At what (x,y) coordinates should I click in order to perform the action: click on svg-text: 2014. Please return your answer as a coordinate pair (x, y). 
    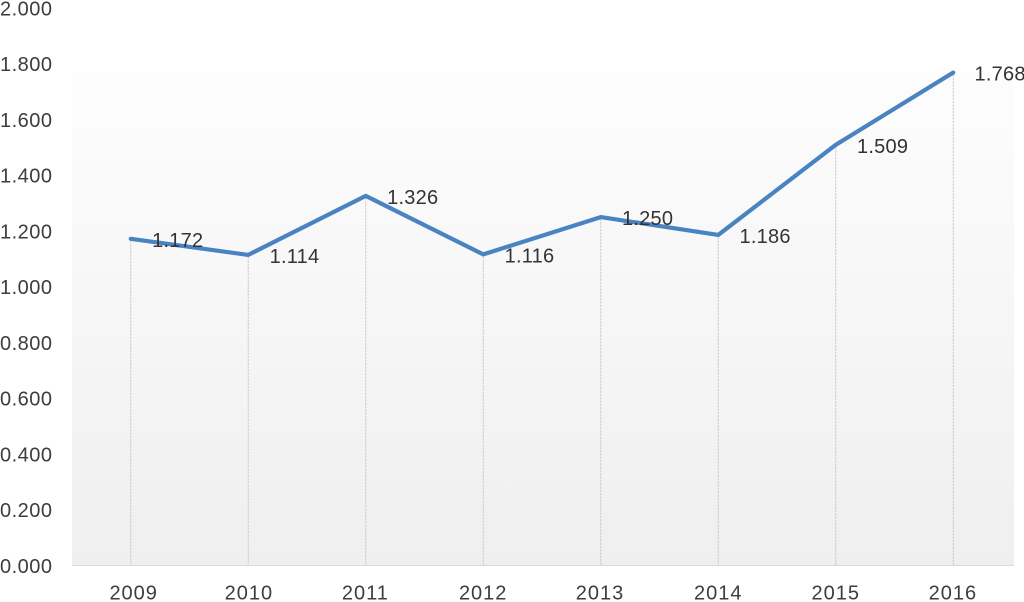
    Looking at the image, I should click on (718, 592).